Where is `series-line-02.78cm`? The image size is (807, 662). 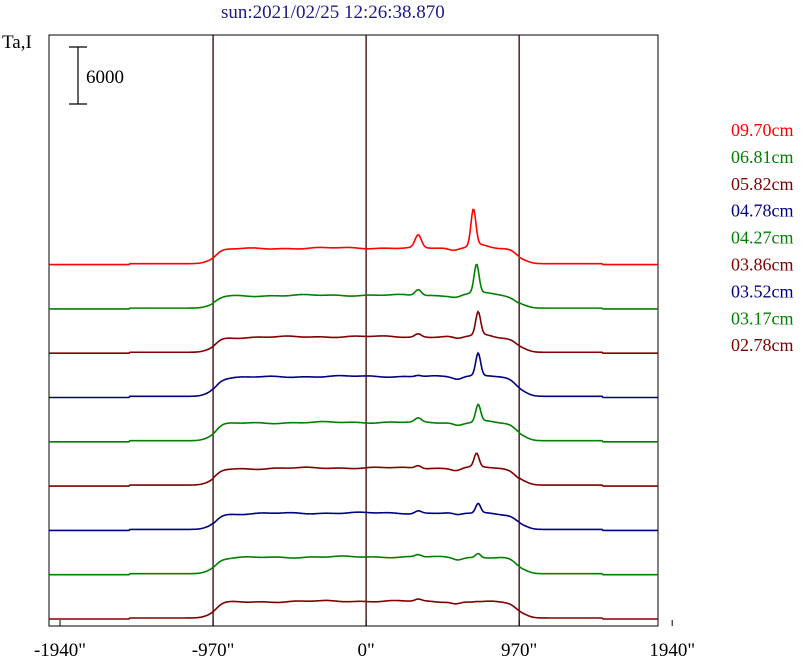
series-line-02.78cm is located at coordinates (353, 609).